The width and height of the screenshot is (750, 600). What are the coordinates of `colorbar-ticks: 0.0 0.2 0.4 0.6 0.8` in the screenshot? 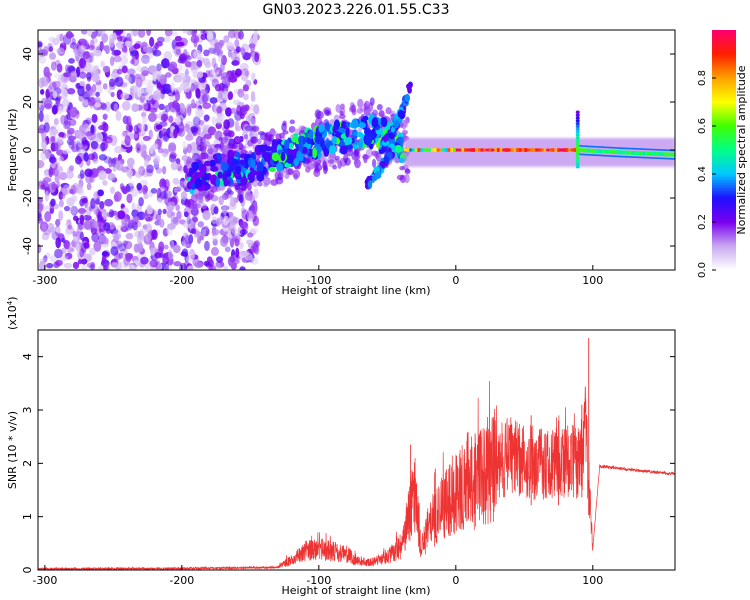 It's located at (706, 174).